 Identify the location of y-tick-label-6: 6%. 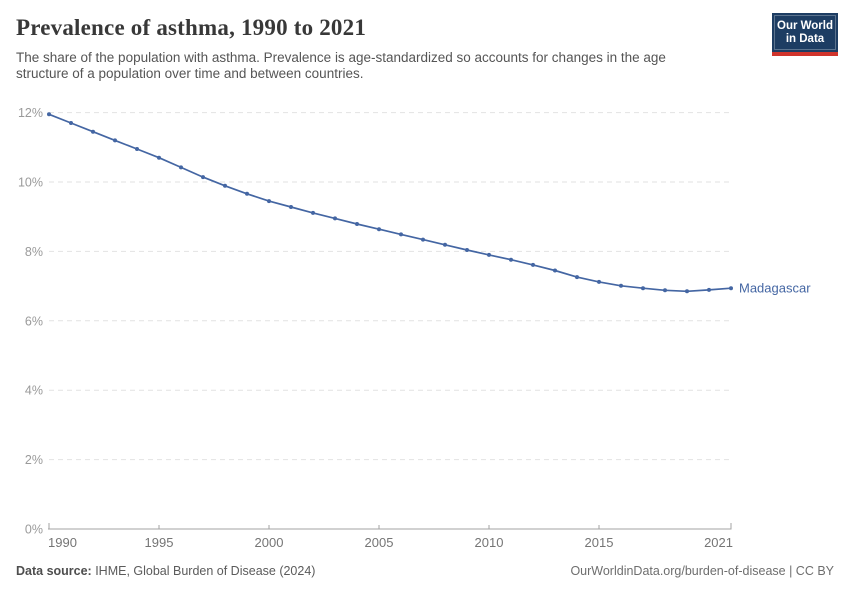
(34, 321).